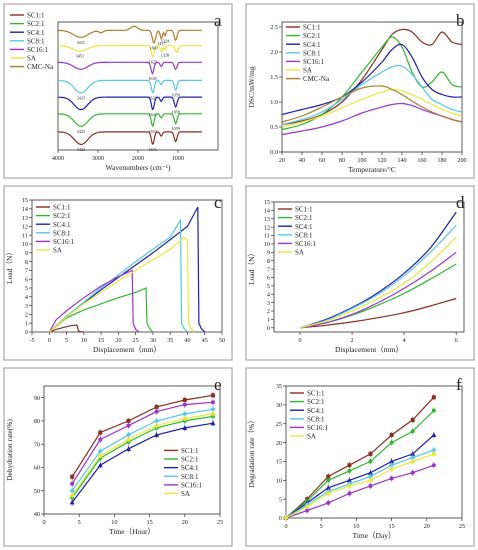 This screenshot has height=550, width=478. What do you see at coordinates (101, 340) in the screenshot?
I see `x-tick-label: 15` at bounding box center [101, 340].